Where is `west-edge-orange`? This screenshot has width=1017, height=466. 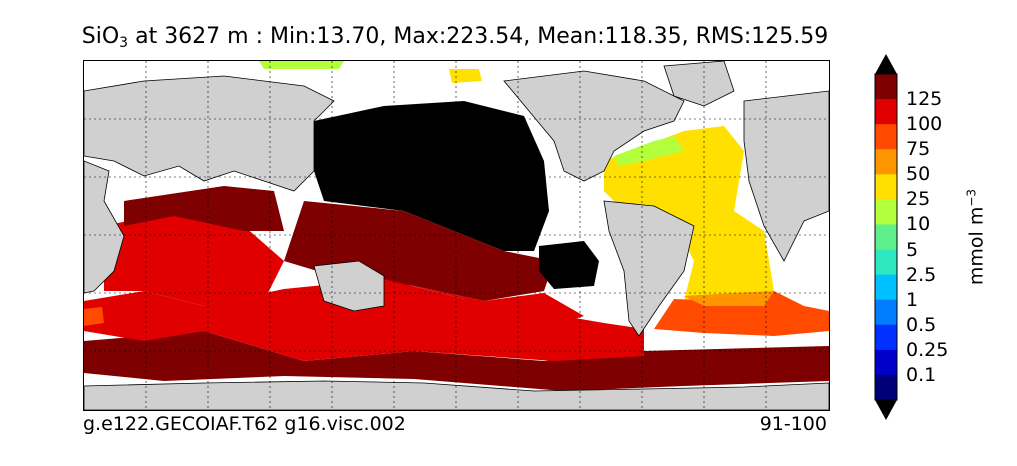 west-edge-orange is located at coordinates (94, 316).